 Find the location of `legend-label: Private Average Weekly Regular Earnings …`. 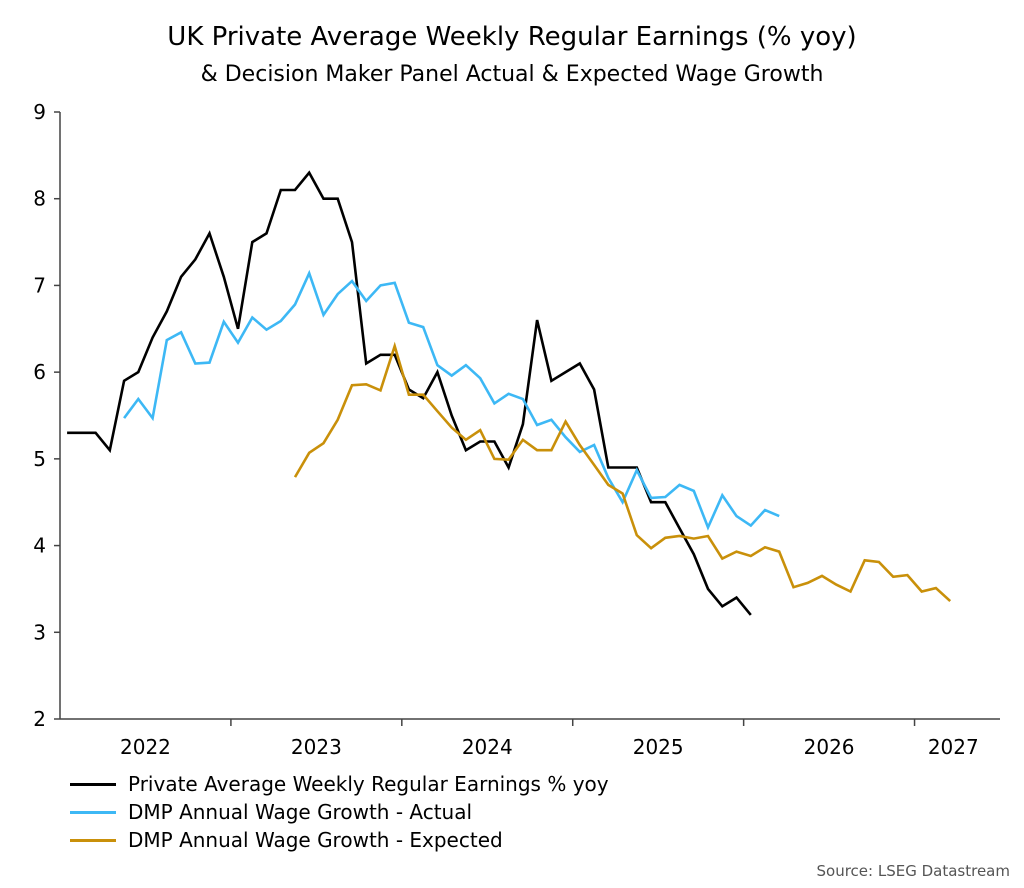

legend-label: Private Average Weekly Regular Earnings … is located at coordinates (368, 784).